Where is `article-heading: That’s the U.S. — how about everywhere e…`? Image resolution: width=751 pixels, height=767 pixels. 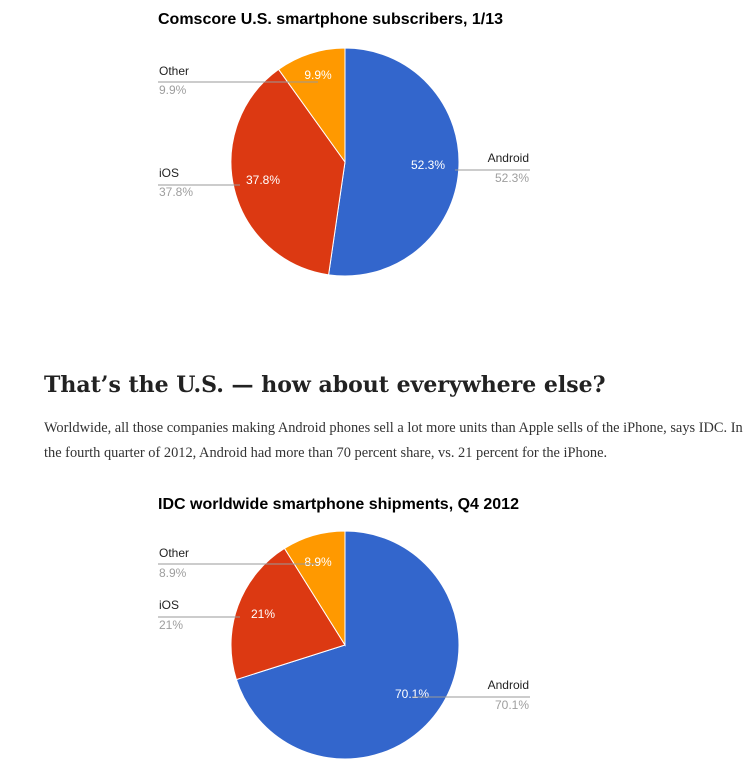 article-heading: That’s the U.S. — how about everywhere e… is located at coordinates (325, 385).